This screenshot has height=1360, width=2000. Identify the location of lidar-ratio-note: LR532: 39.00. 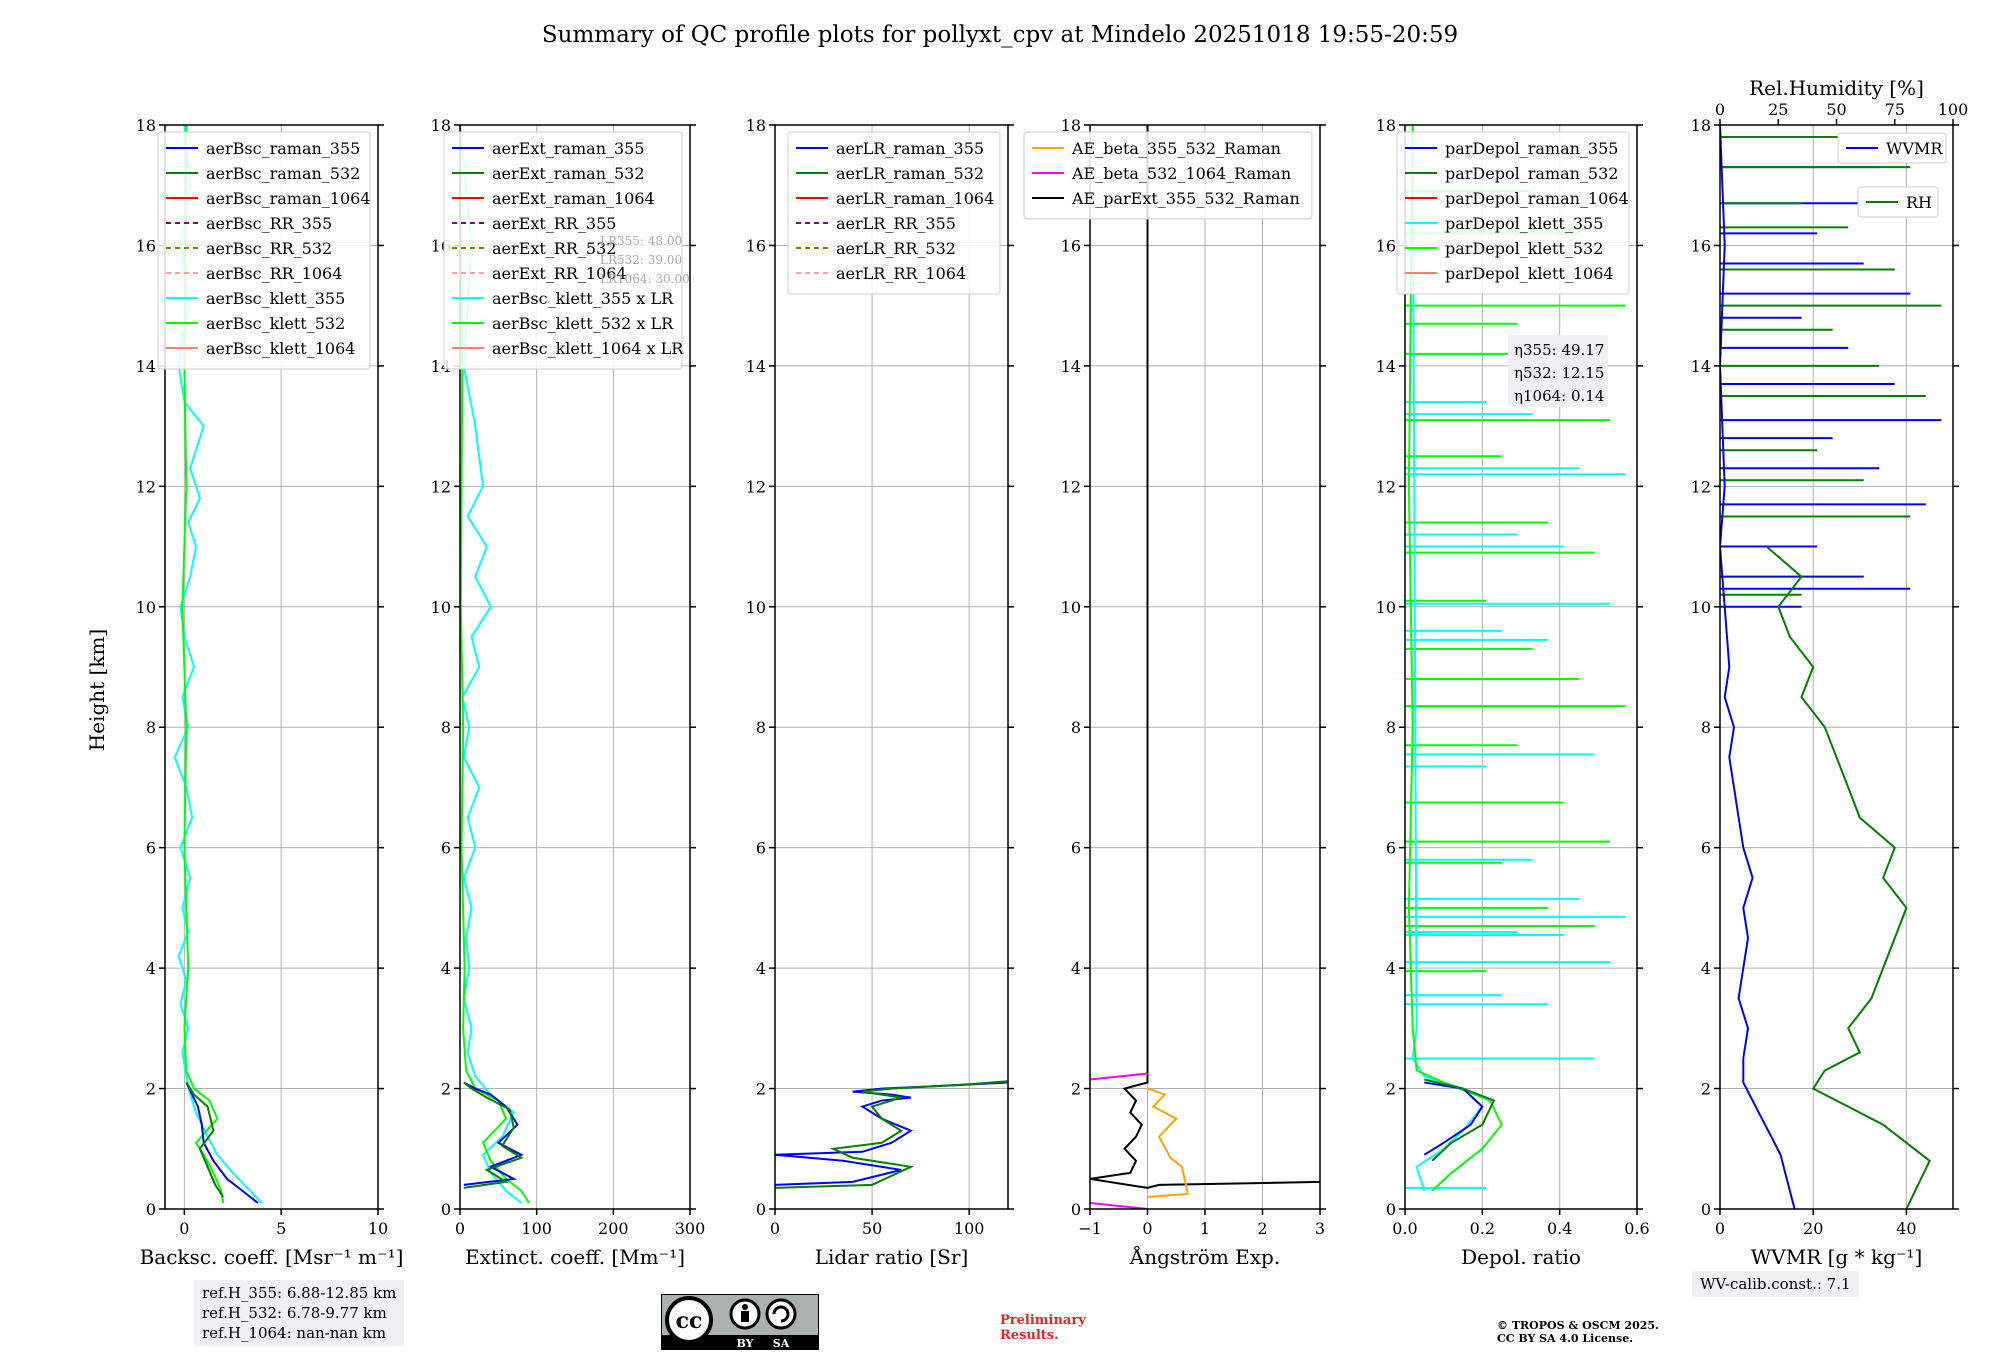
(641, 260).